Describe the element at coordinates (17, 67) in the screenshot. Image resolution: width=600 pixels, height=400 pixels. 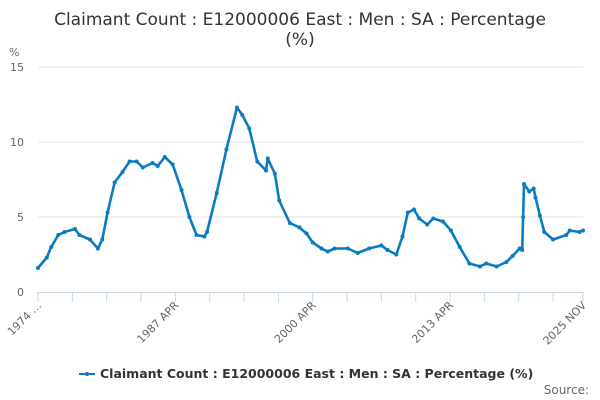
I see `y-tick-label: 15` at that location.